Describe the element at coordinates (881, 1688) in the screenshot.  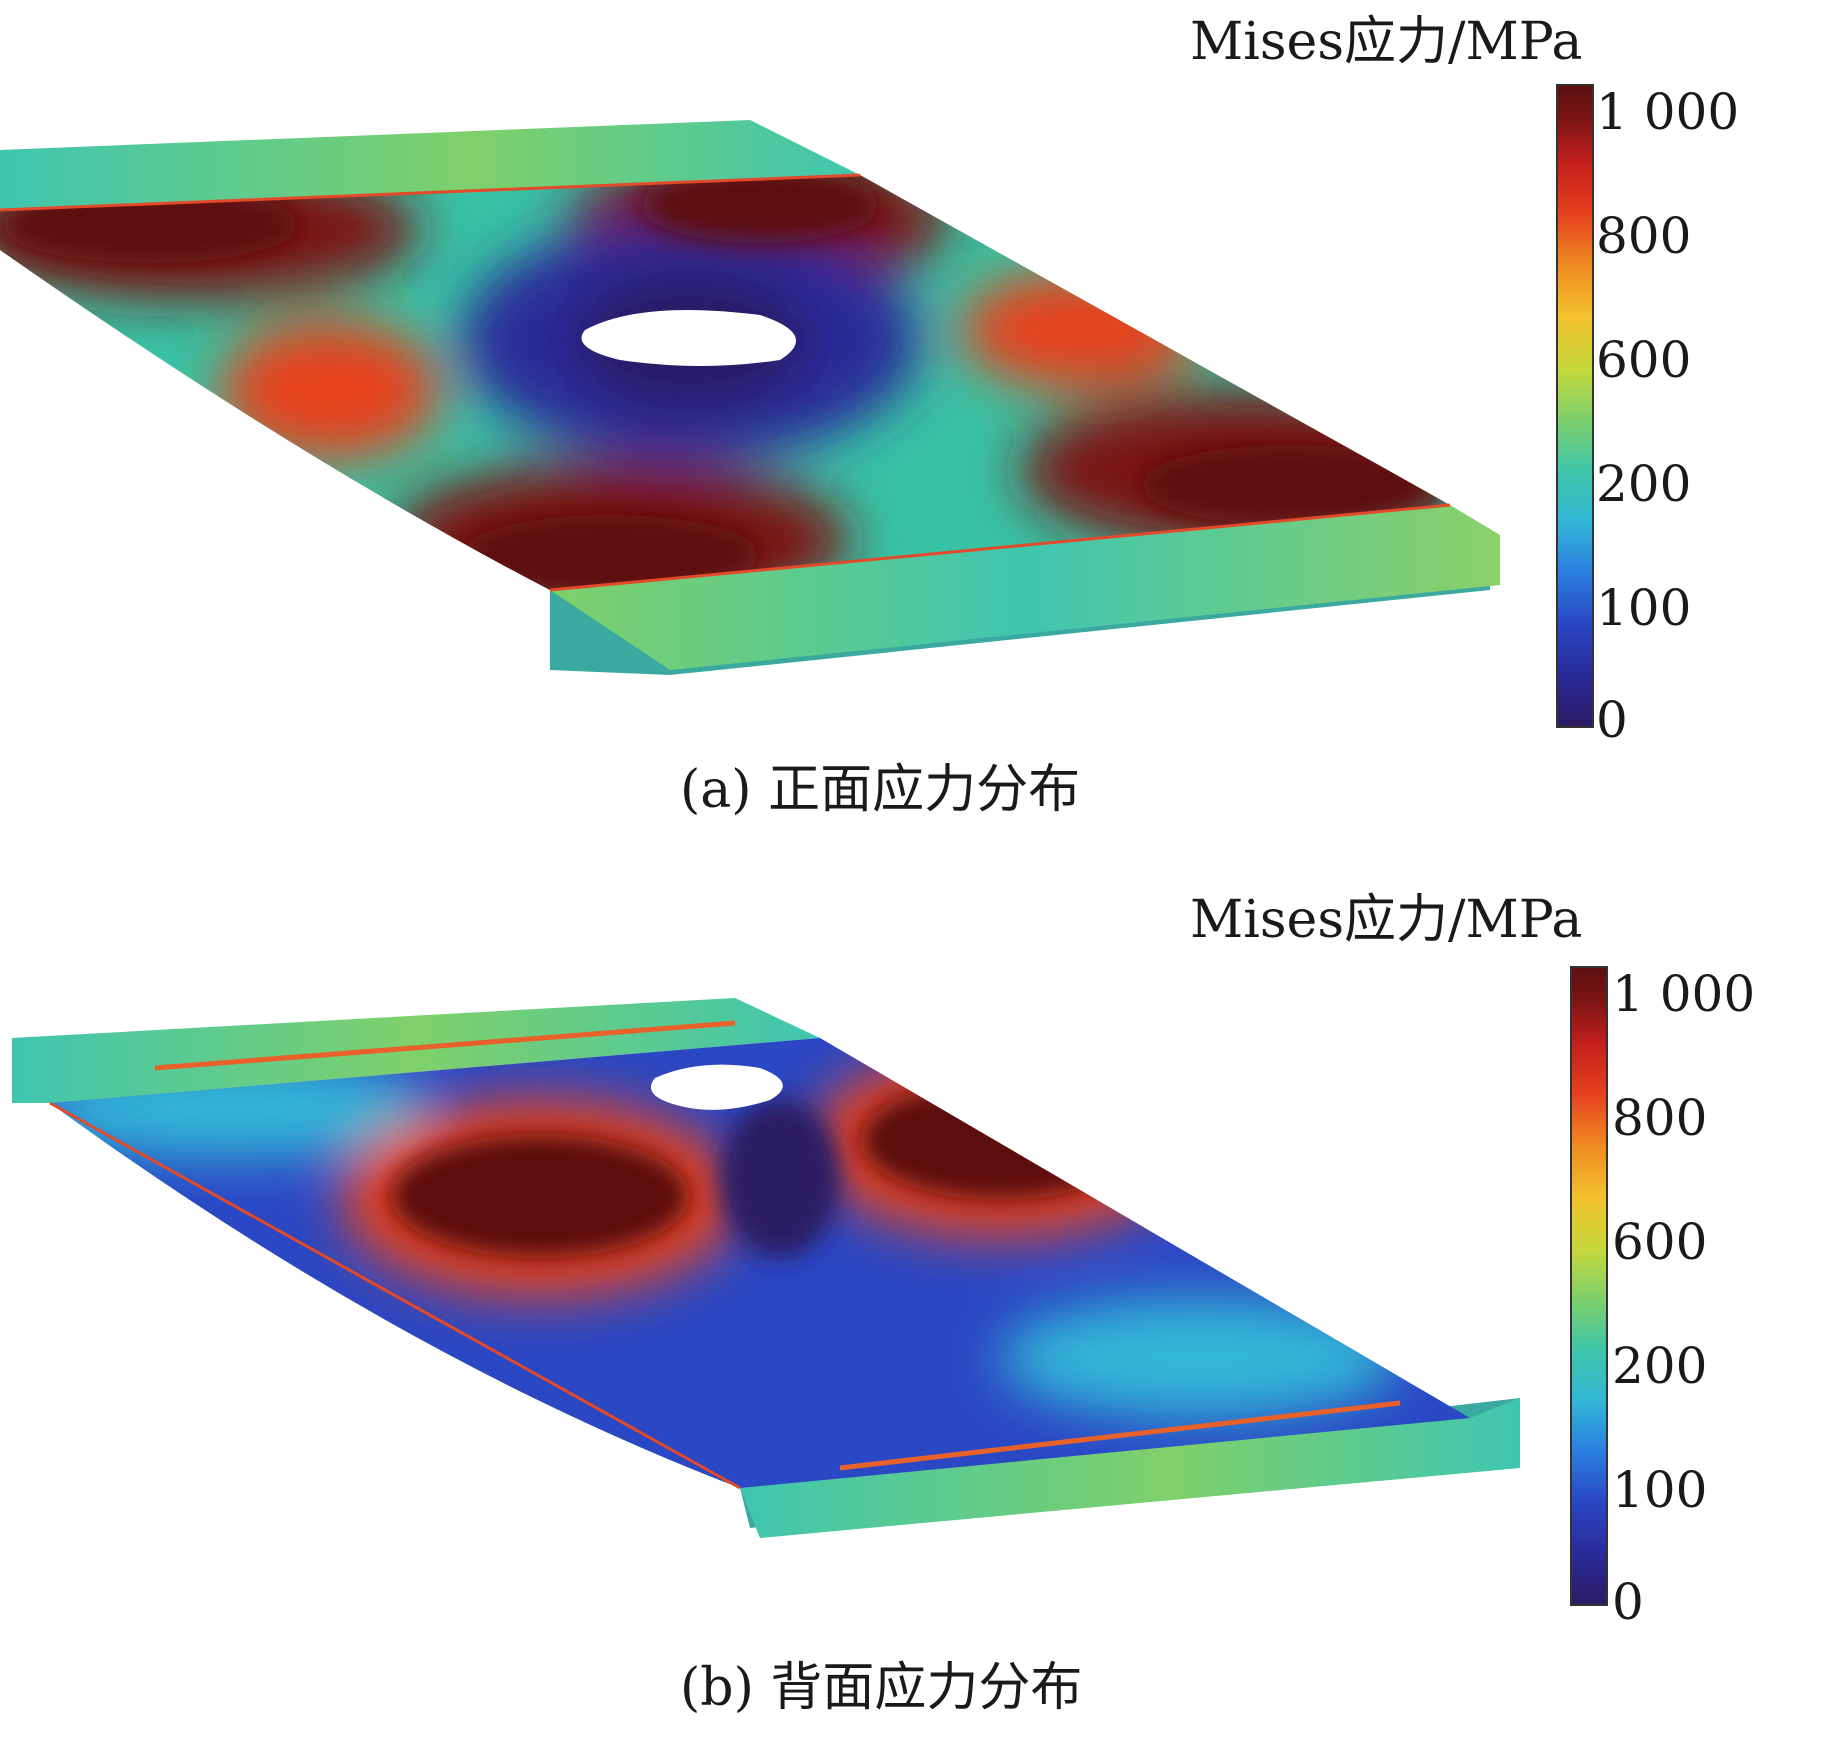
I see `caption-b: (b) 背面应力分布` at that location.